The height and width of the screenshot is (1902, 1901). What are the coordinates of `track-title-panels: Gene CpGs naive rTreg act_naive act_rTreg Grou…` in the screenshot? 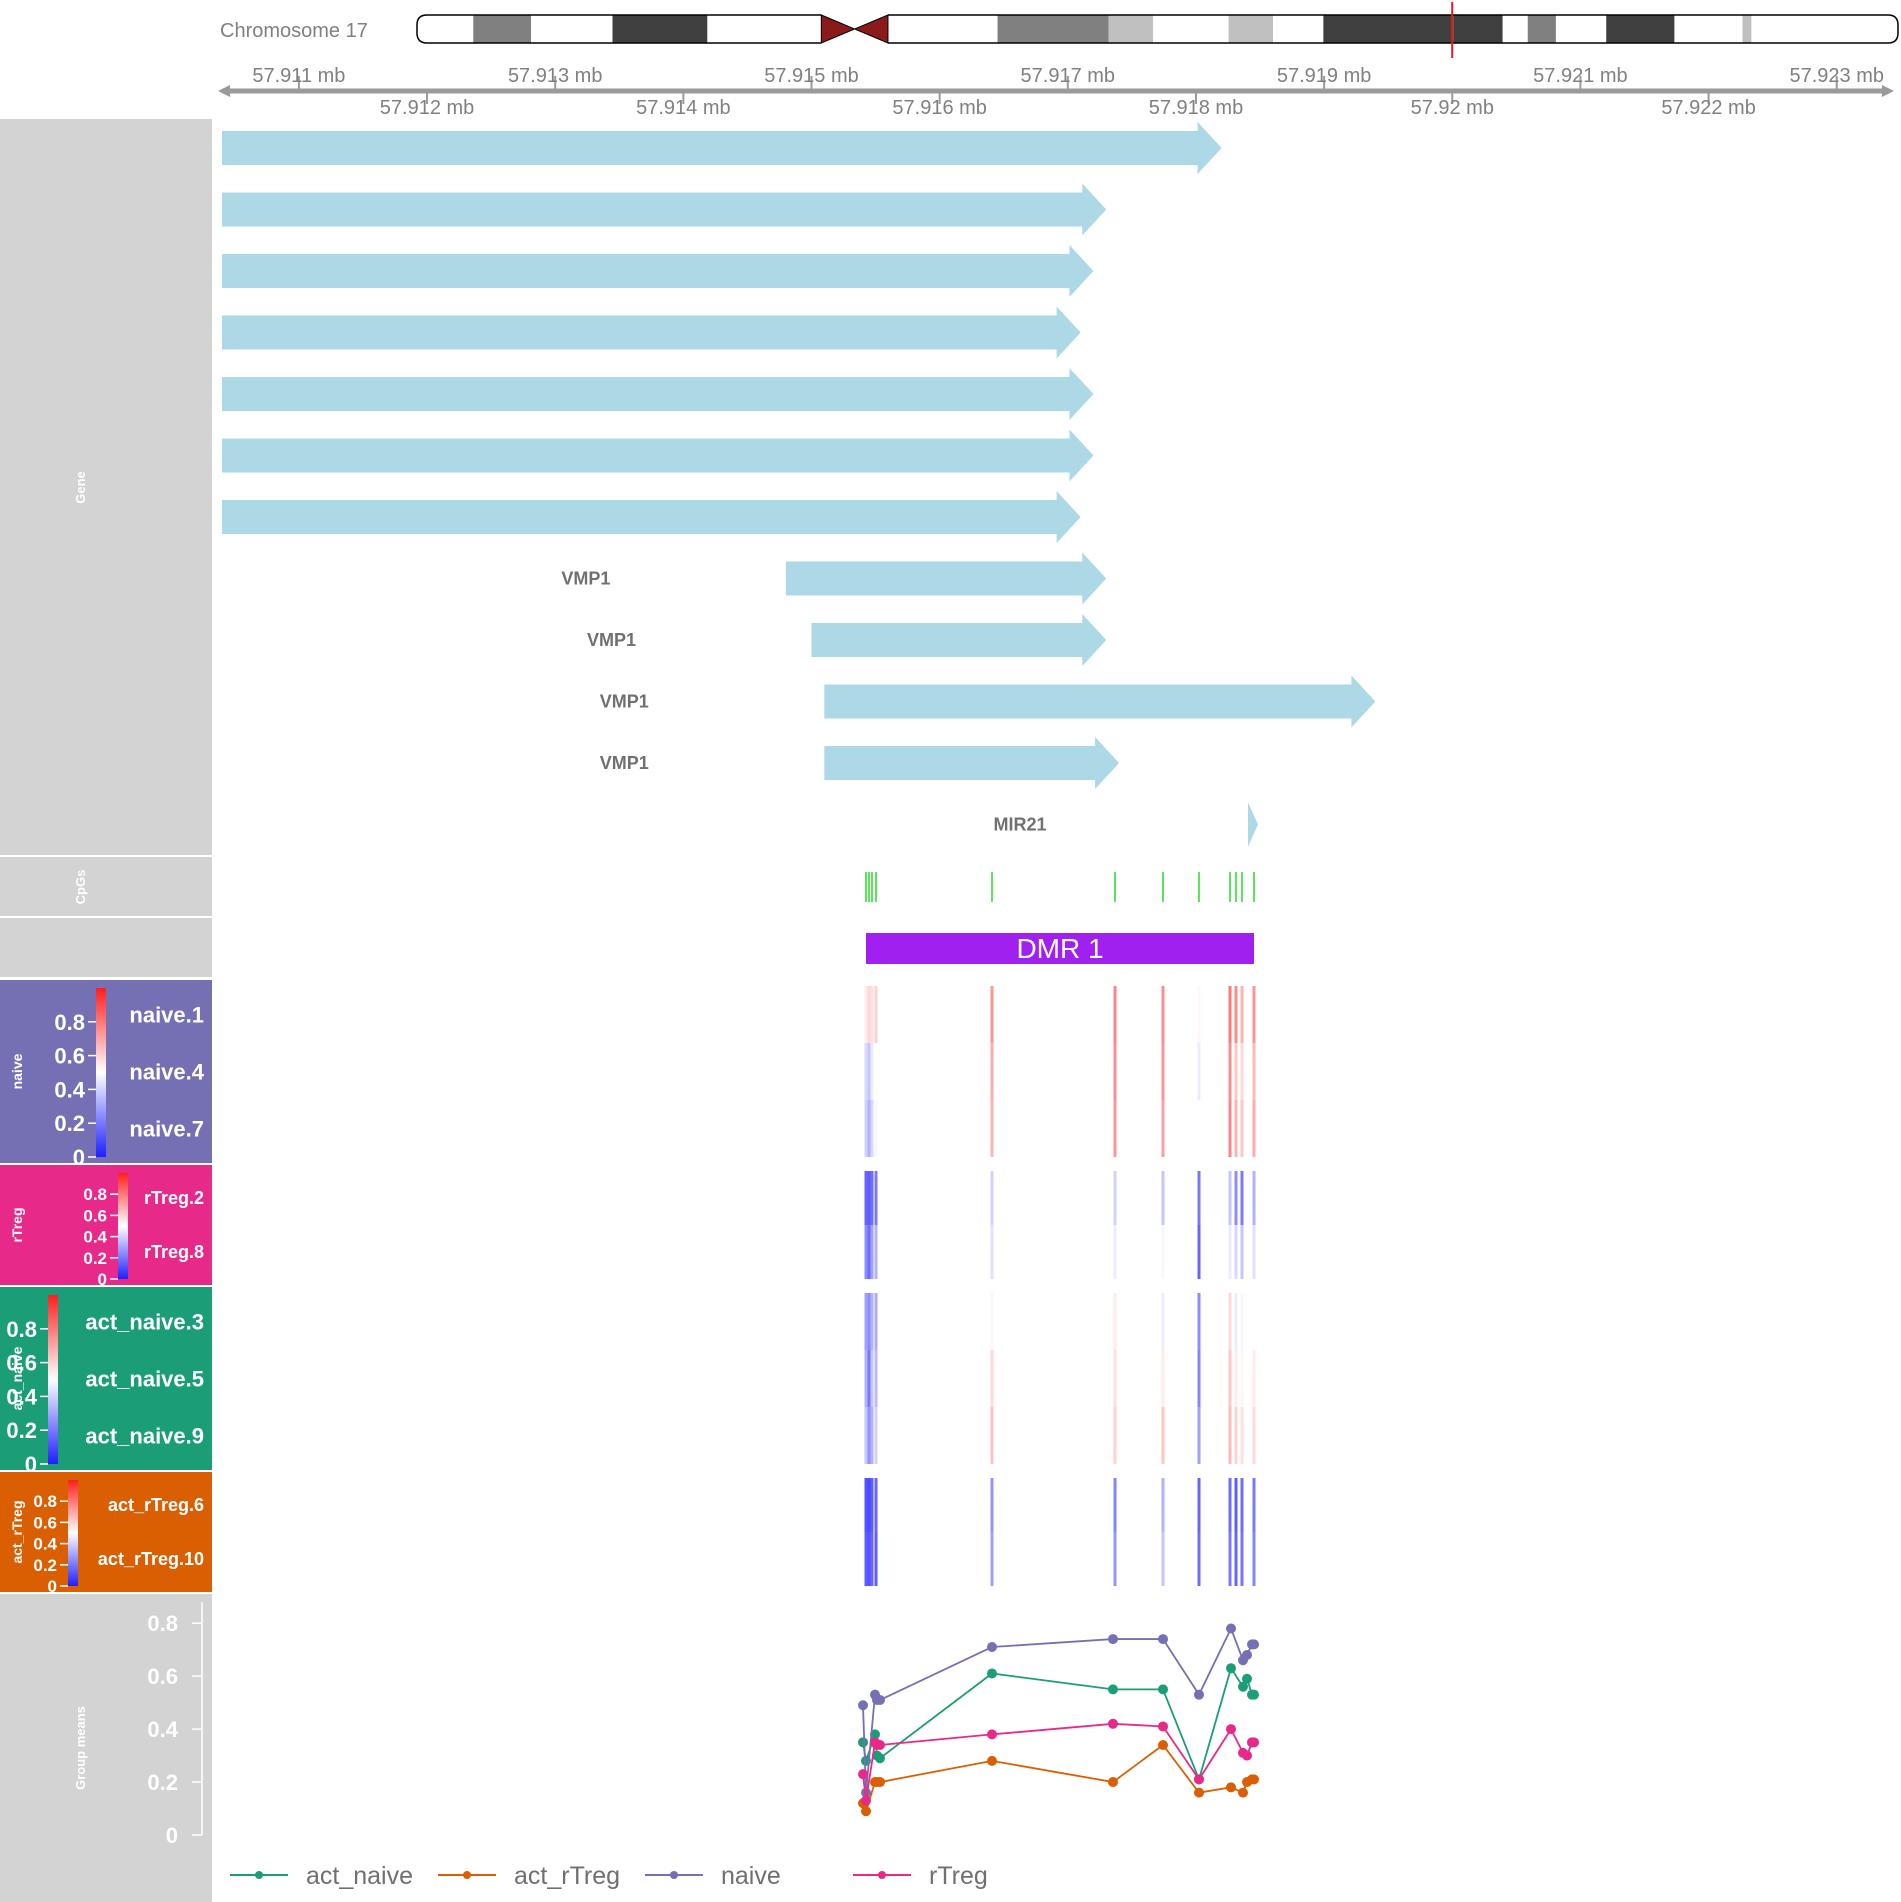 It's located at (106, 1010).